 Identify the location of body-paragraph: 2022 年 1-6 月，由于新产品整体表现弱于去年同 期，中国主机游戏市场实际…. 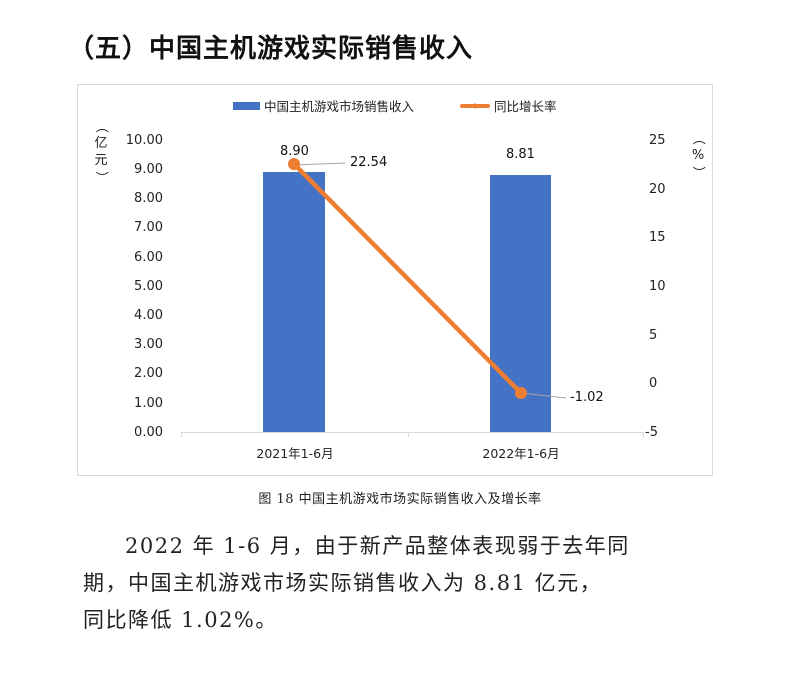
(413, 583).